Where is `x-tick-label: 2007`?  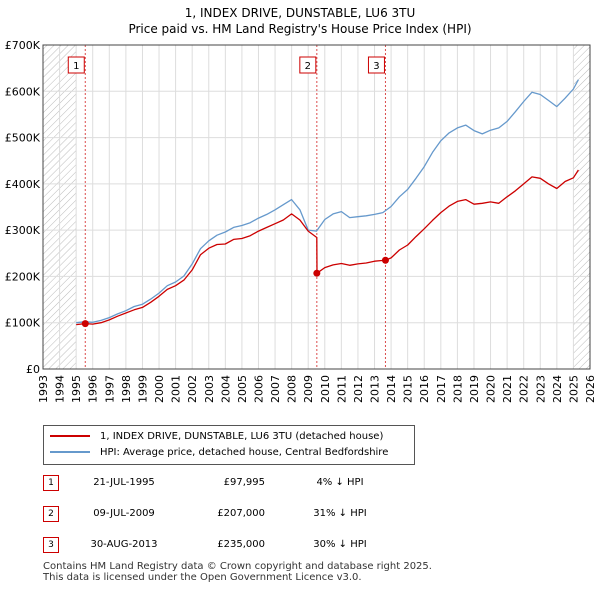
x-tick-label: 2007 is located at coordinates (275, 389).